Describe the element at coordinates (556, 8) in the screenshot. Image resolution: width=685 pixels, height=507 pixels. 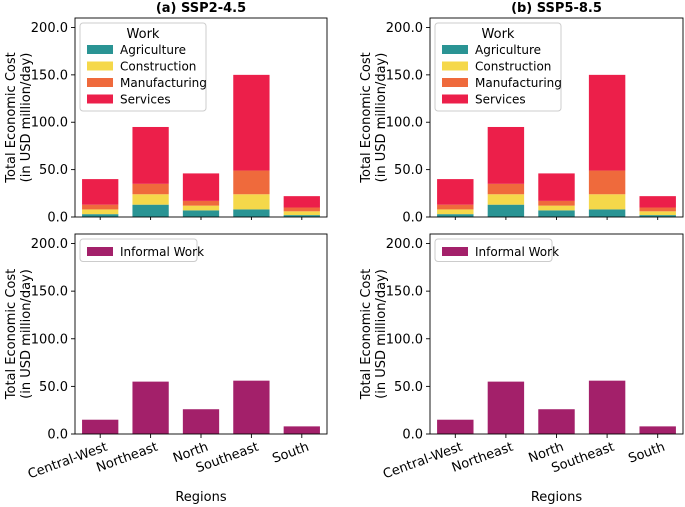
I see `chart-title: (b) SSP5-8.5` at that location.